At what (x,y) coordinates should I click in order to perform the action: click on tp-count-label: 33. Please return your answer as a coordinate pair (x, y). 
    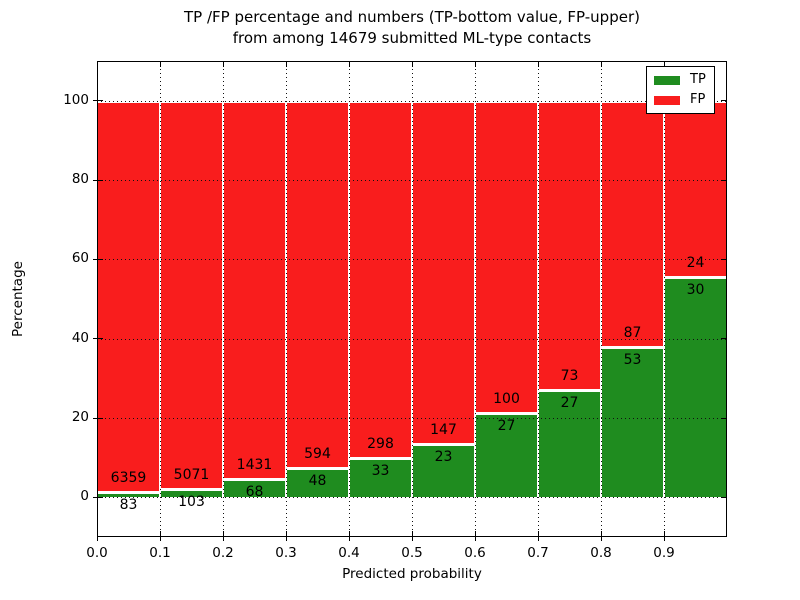
    Looking at the image, I should click on (380, 470).